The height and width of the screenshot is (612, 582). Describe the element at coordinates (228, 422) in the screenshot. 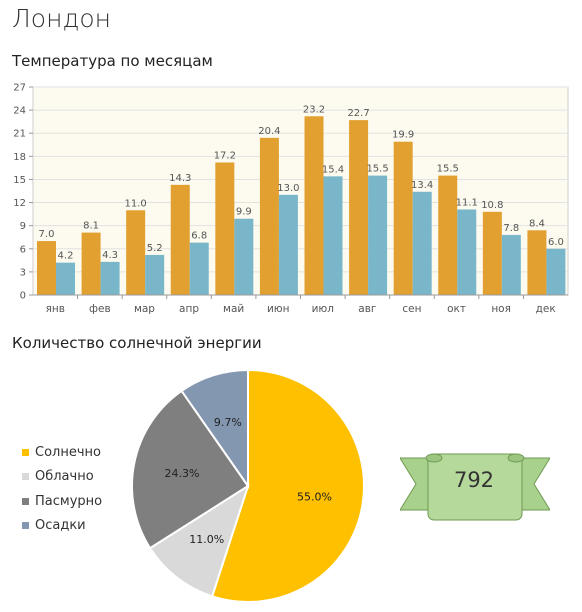

I see `pie-label: 9.7%` at that location.